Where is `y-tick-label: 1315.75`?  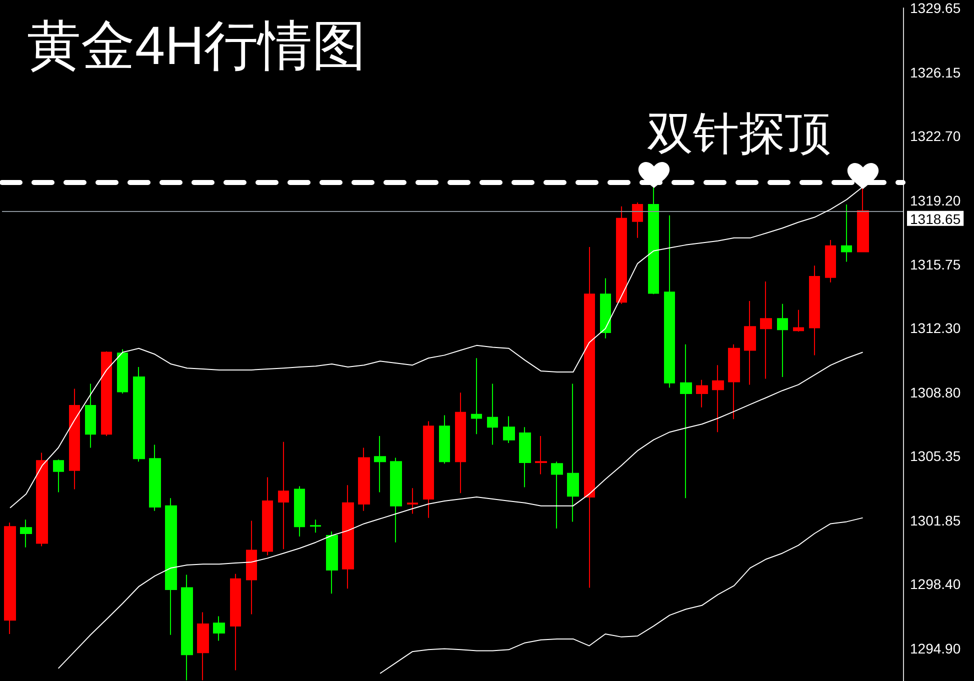 y-tick-label: 1315.75 is located at coordinates (935, 264).